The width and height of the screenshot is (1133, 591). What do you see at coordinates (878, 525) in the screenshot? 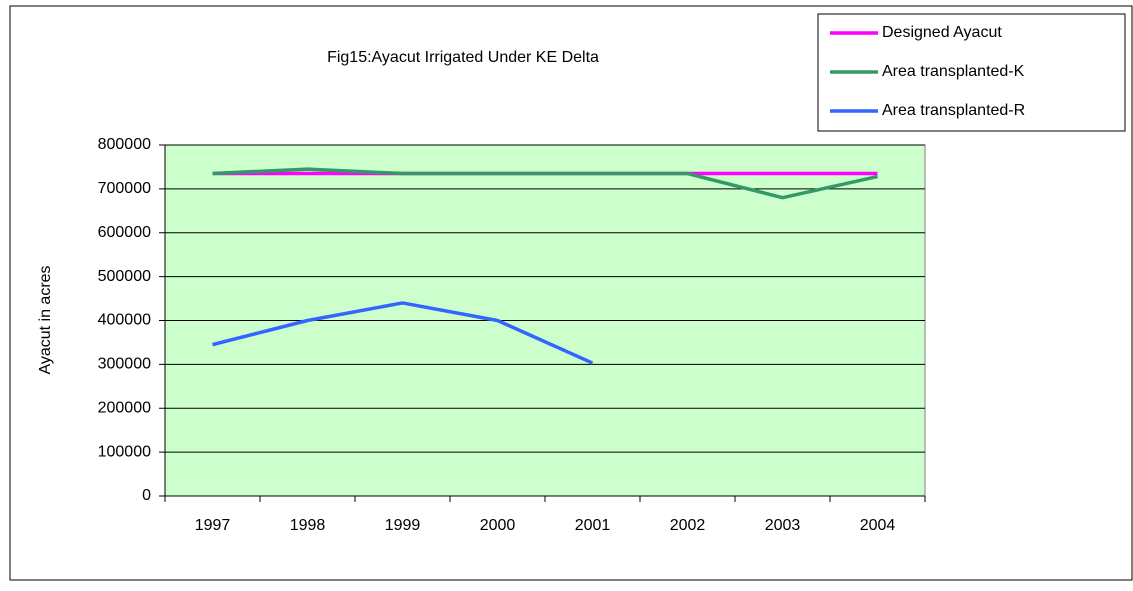
I see `x-tick-label: 2004` at bounding box center [878, 525].